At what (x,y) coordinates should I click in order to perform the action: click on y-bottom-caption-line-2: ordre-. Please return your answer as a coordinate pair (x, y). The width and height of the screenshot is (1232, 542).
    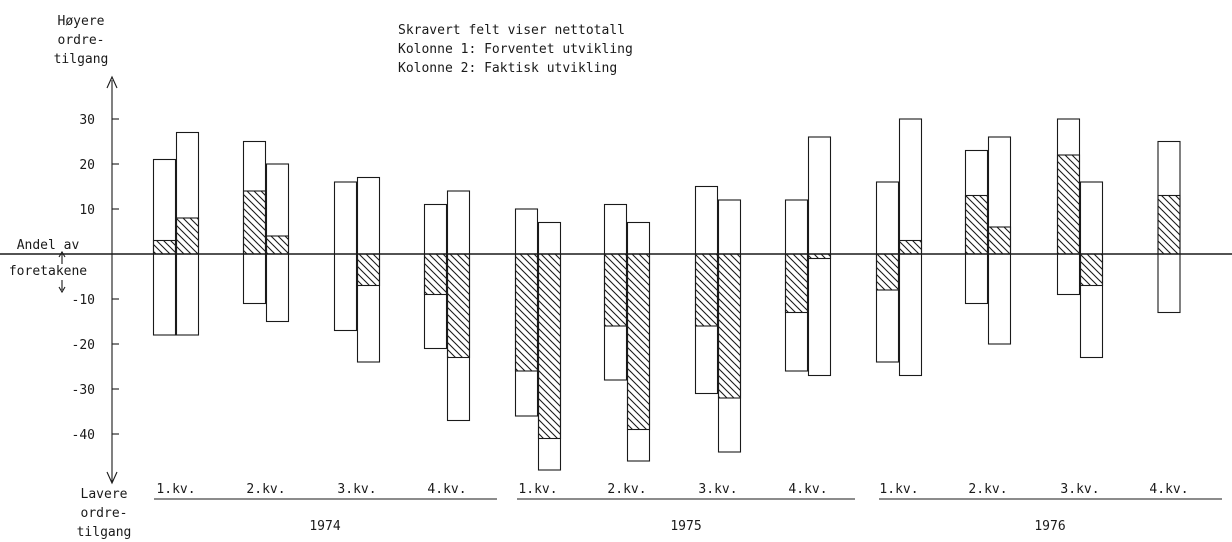
    Looking at the image, I should click on (104, 513).